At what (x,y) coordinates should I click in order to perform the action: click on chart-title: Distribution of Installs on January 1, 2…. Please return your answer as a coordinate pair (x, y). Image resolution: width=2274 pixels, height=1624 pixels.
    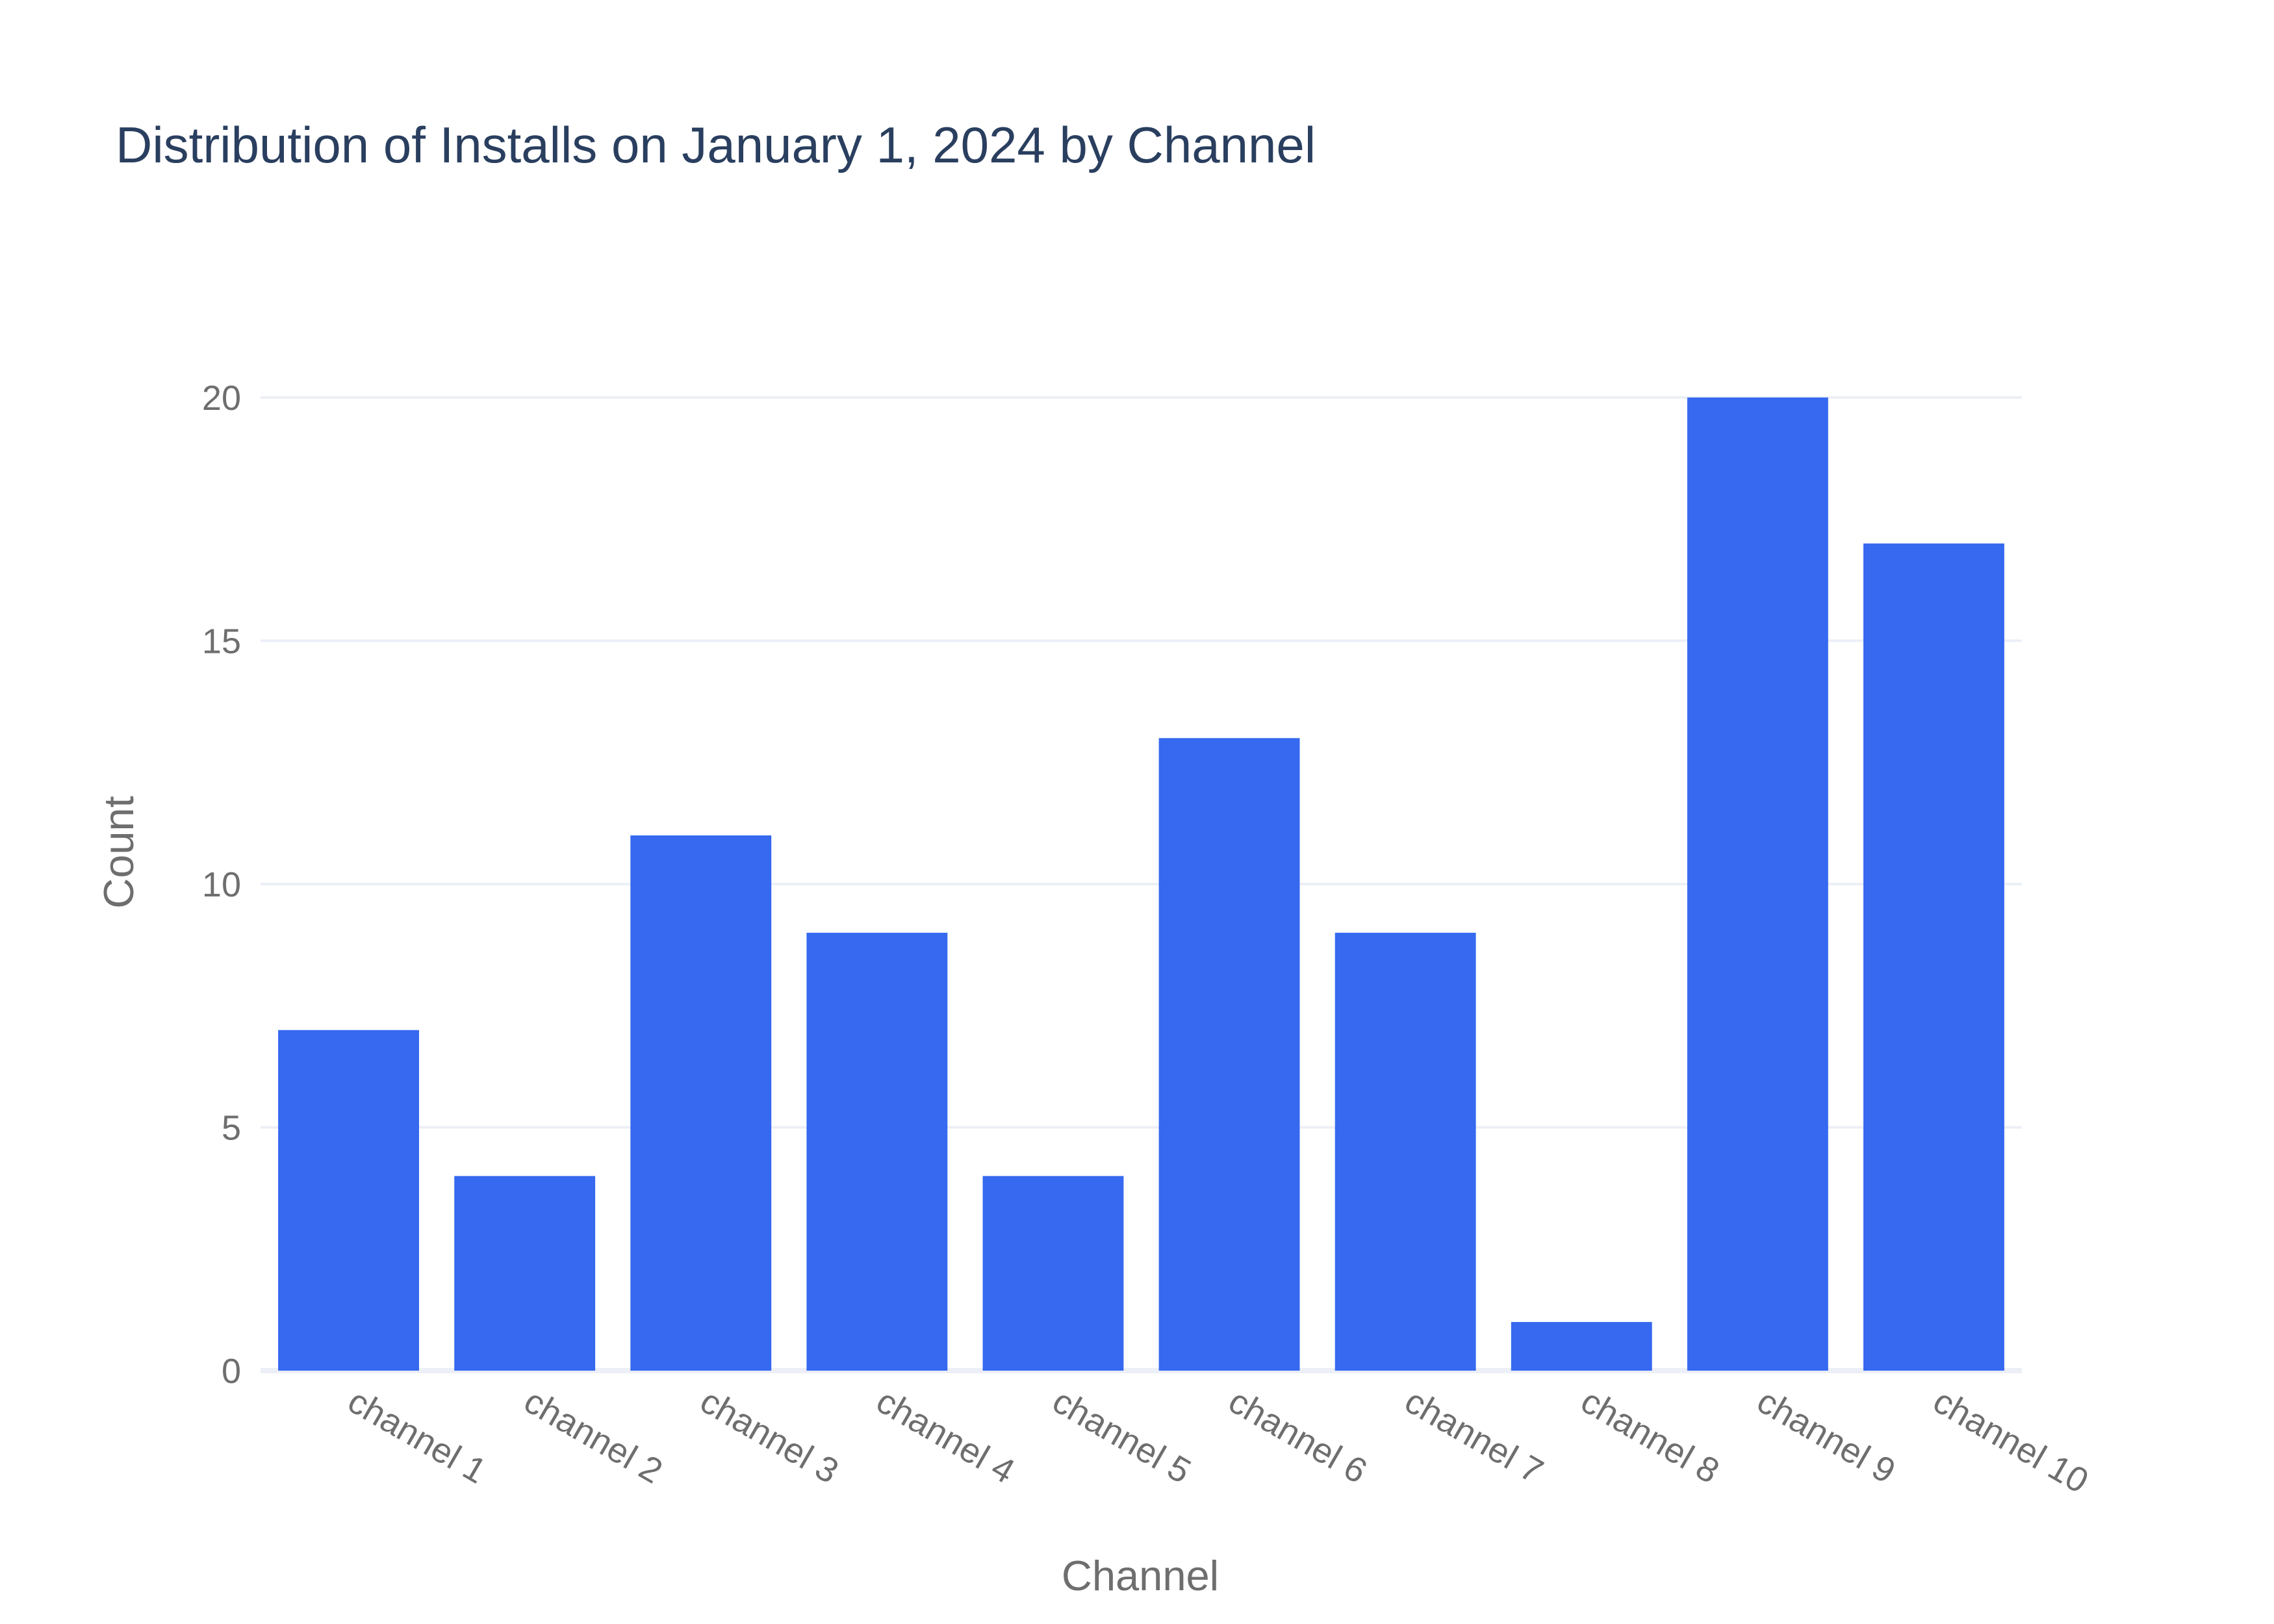
    Looking at the image, I should click on (716, 144).